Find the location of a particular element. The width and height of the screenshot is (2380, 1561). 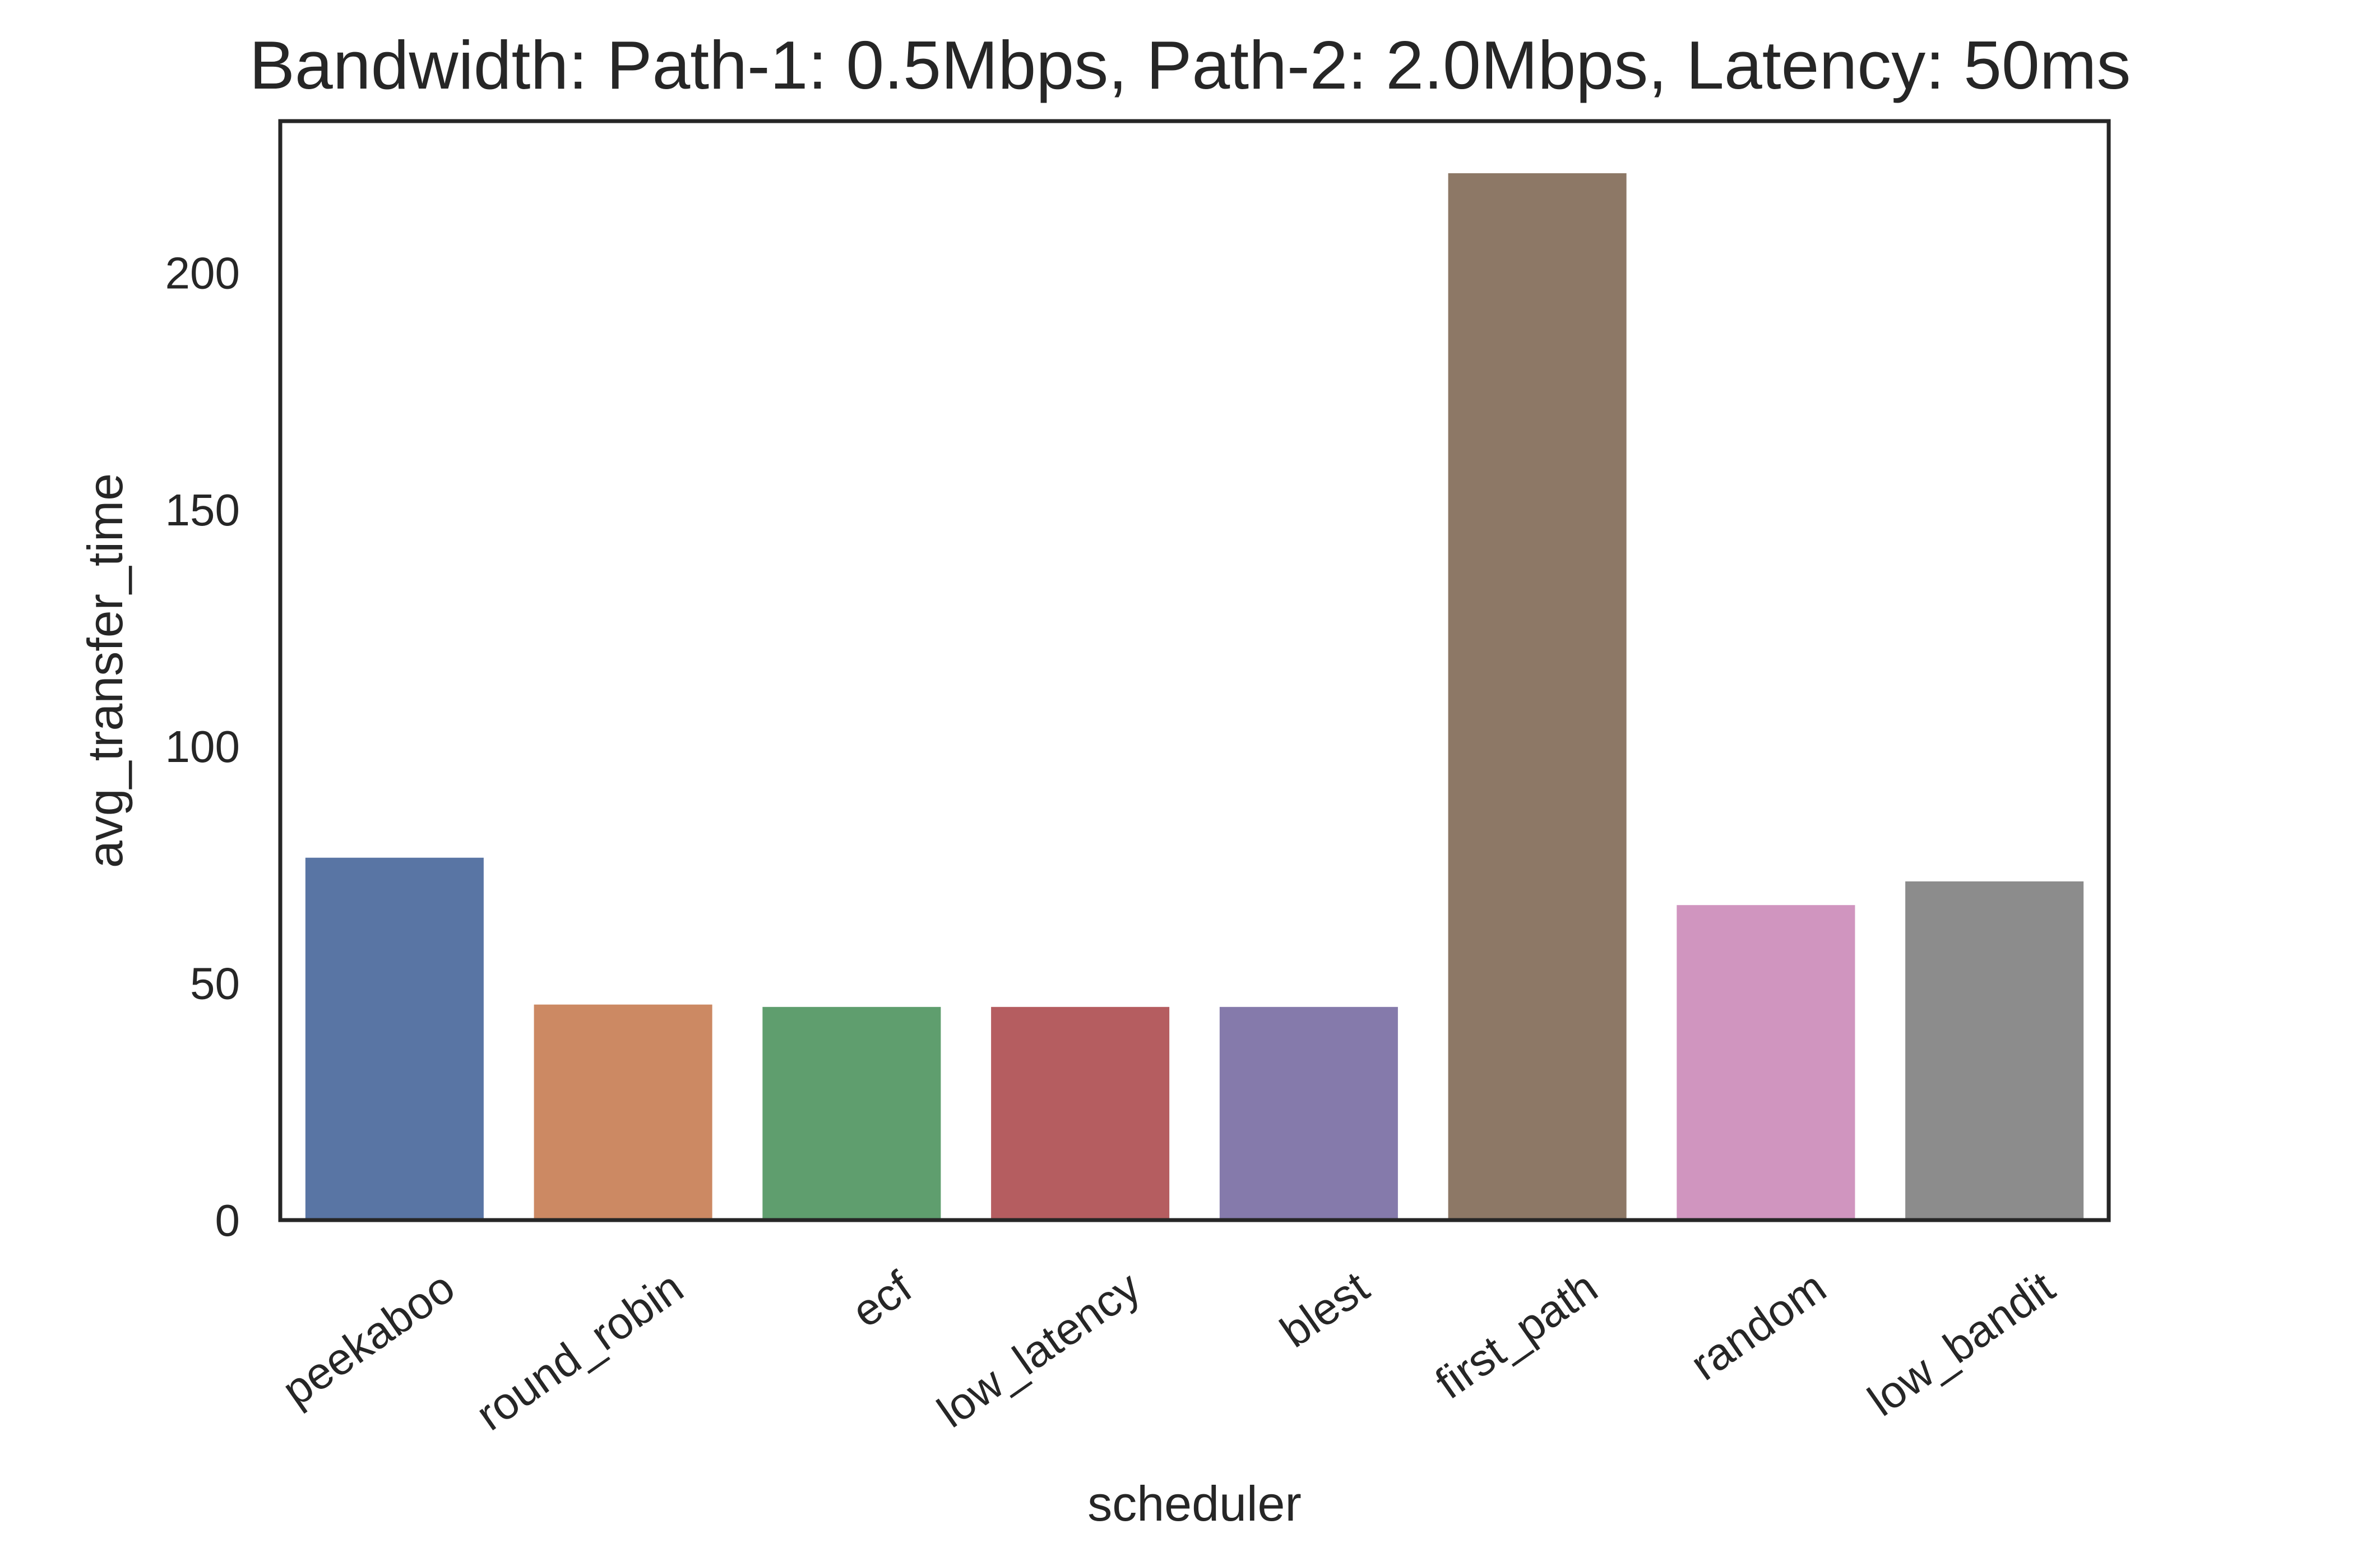

x-axis-label: scheduler is located at coordinates (1195, 1503).